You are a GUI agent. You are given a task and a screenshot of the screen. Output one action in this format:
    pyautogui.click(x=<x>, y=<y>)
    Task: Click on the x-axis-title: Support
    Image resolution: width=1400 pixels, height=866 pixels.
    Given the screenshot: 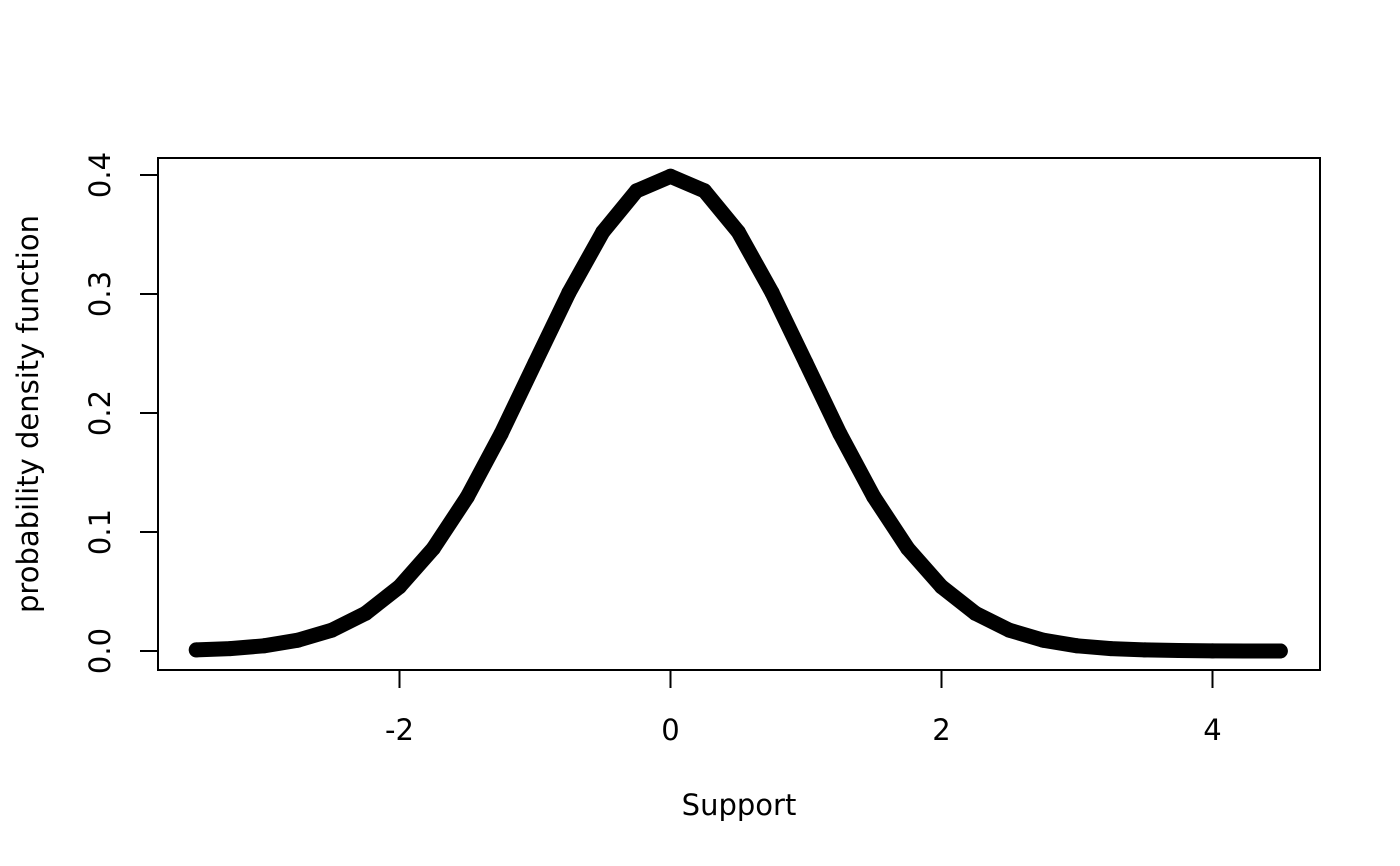 What is the action you would take?
    pyautogui.click(x=739, y=805)
    